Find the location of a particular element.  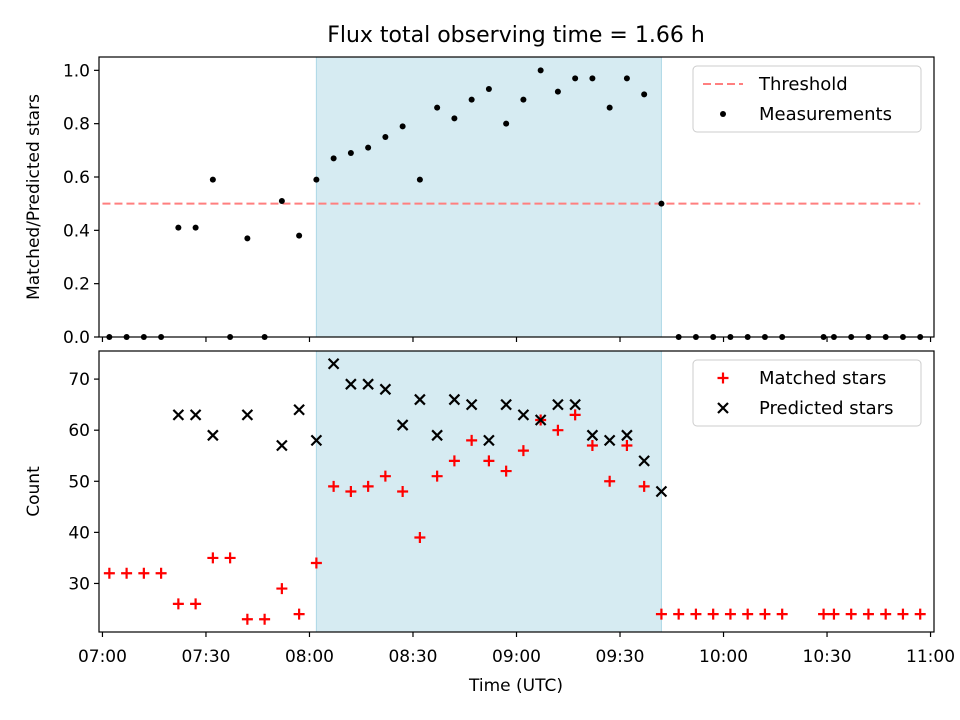

y-tick-label: 1.0 is located at coordinates (76, 71).